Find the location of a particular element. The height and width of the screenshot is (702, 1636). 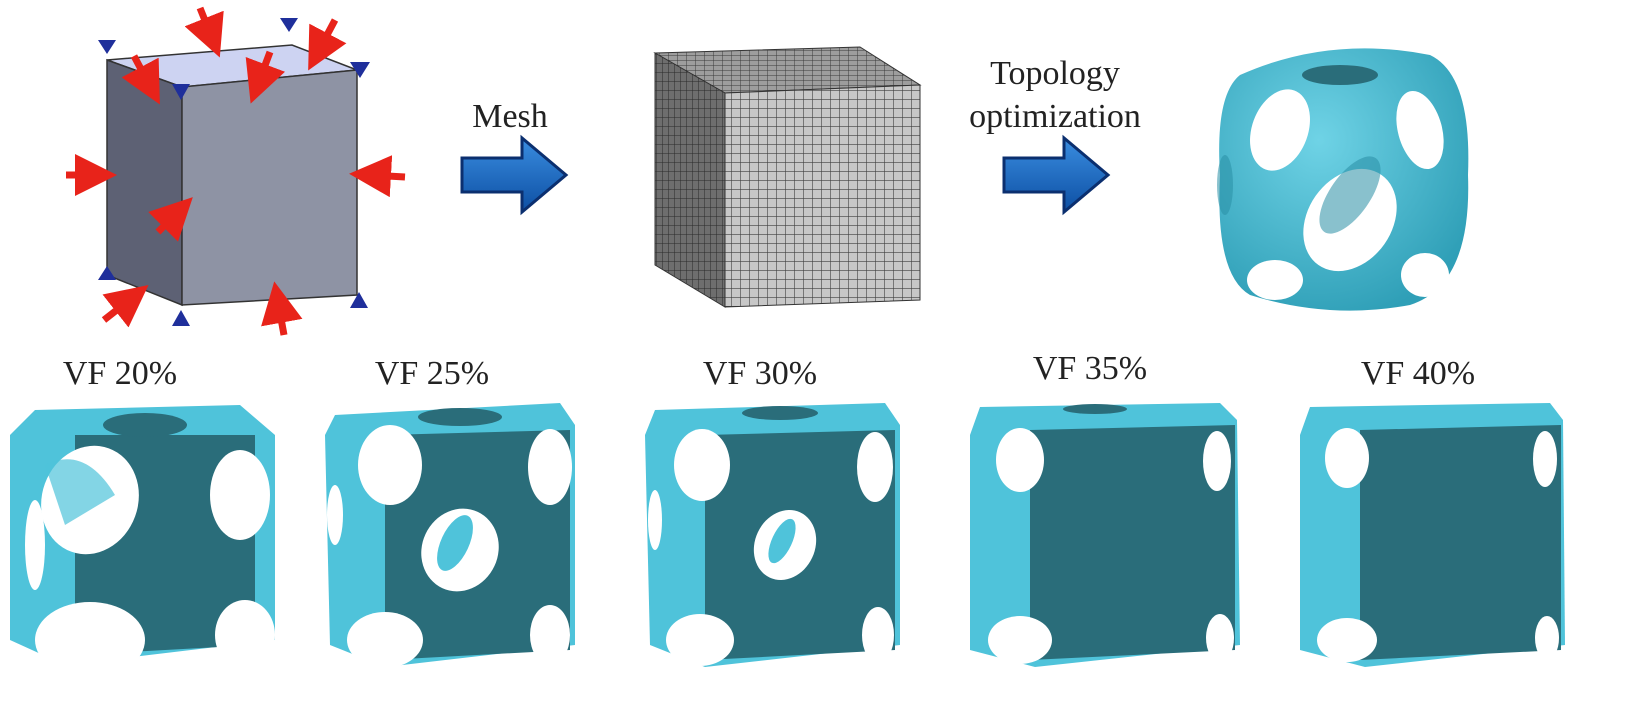

variant-label-40: VF 40% is located at coordinates (1418, 373).